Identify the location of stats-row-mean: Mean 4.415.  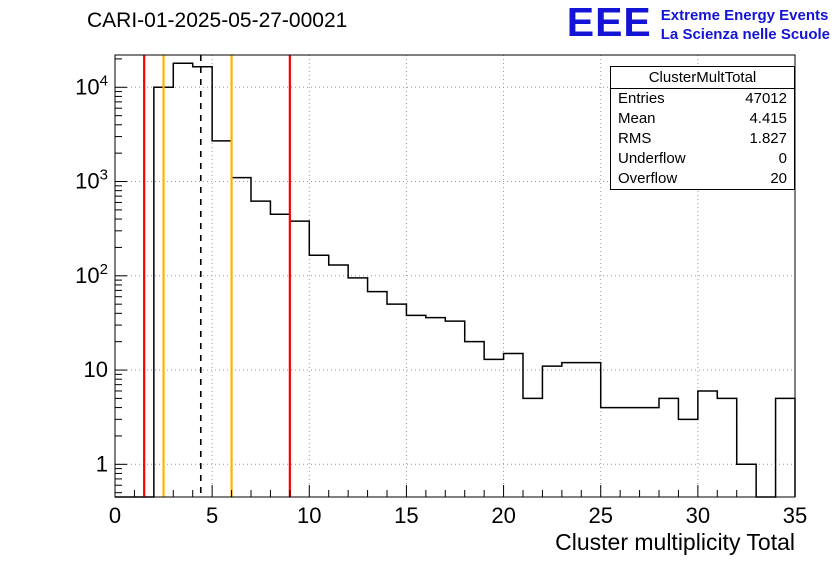
(702, 119).